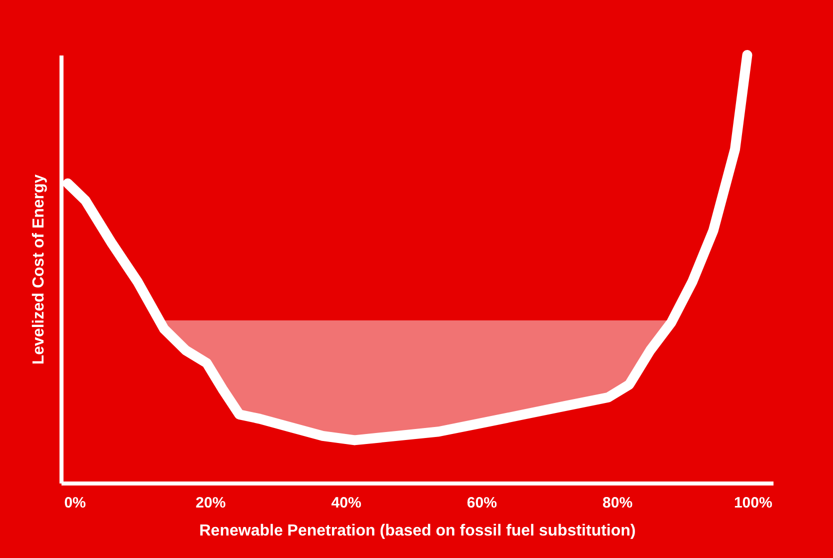  Describe the element at coordinates (346, 503) in the screenshot. I see `x-tick-label: 40%` at that location.